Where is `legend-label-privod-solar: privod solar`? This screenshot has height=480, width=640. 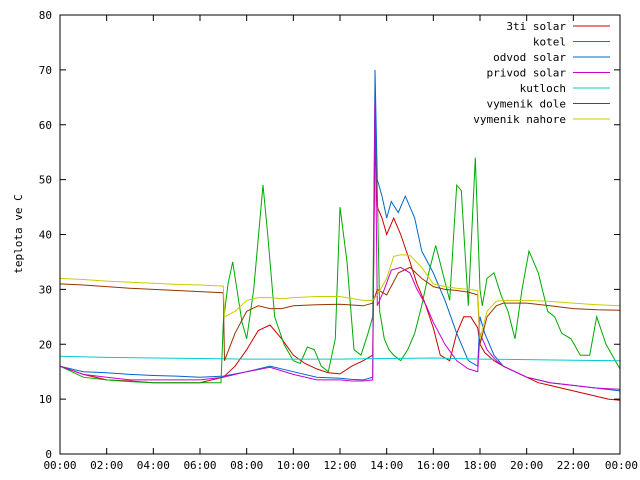
legend-label-privod-solar: privod solar is located at coordinates (527, 73).